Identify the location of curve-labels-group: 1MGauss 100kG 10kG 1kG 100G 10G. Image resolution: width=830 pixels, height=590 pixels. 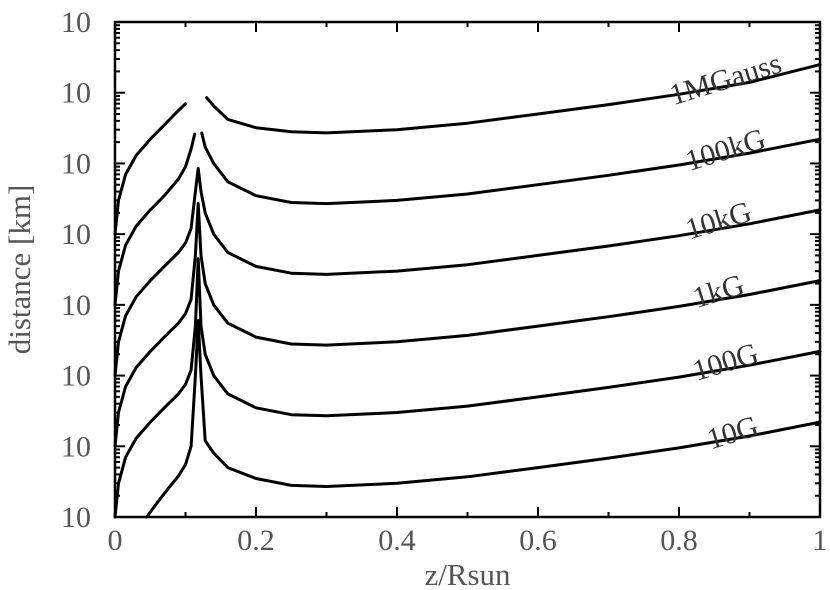
(726, 251).